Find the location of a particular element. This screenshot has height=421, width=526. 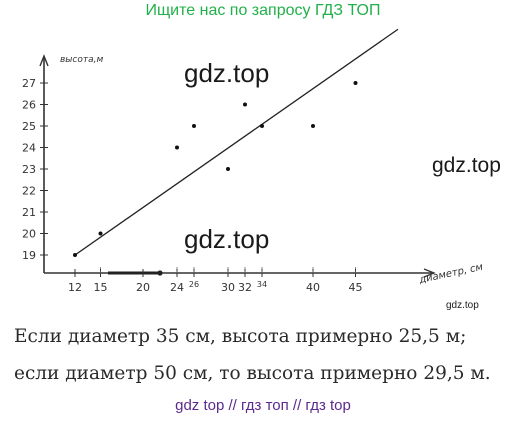

x-tick-label: 20 is located at coordinates (143, 287).